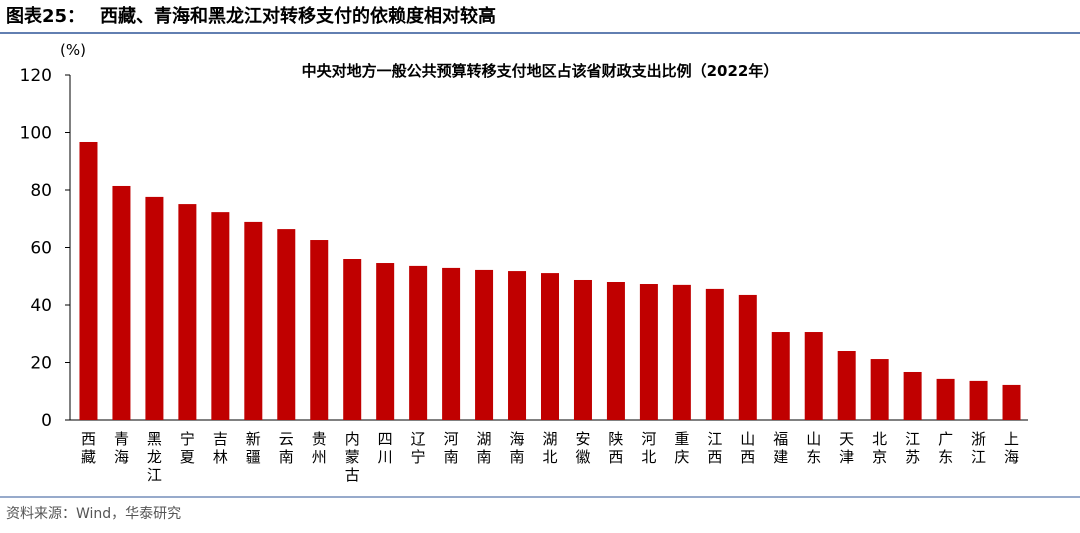  I want to click on x-tick-label: 新疆, so click(253, 448).